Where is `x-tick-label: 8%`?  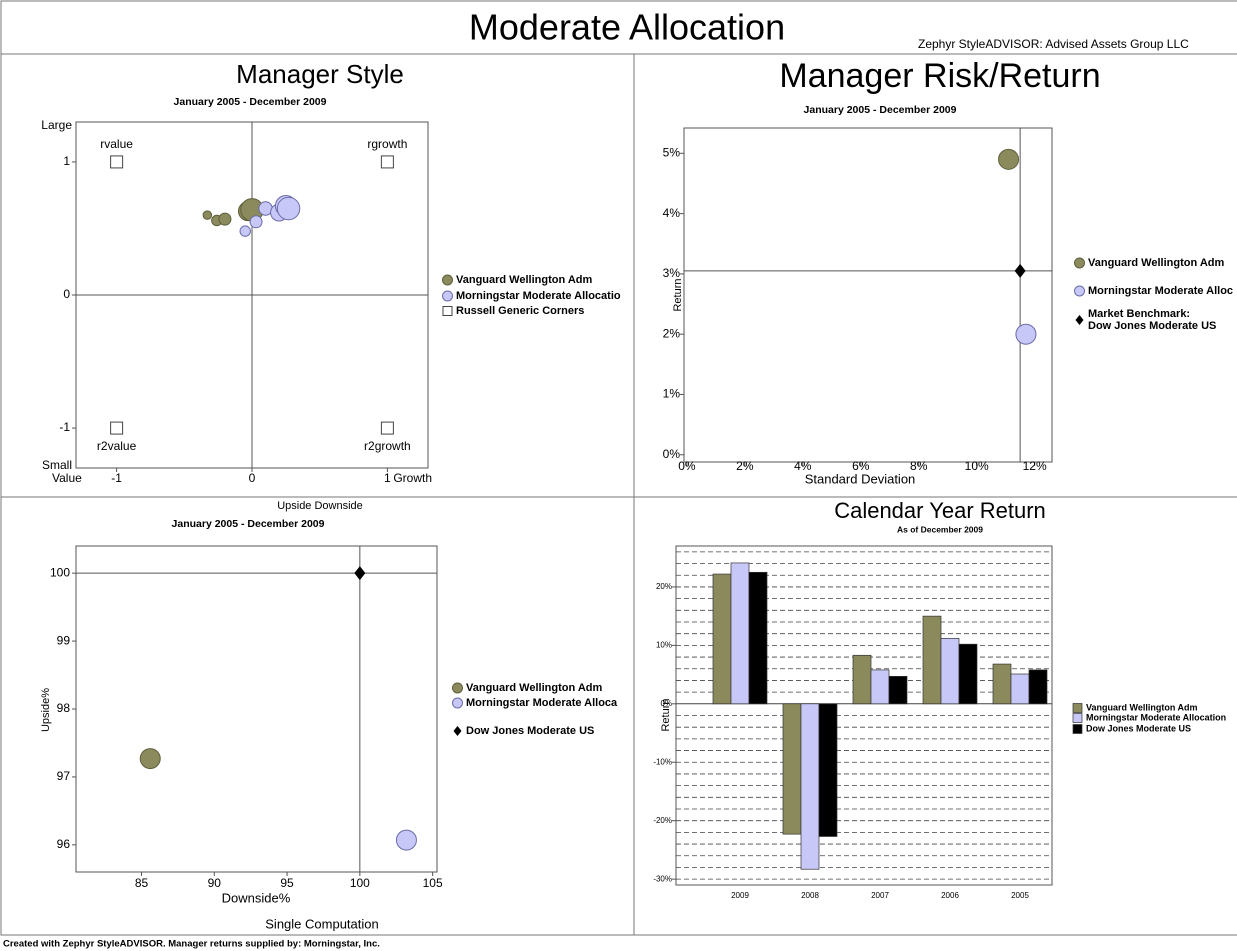 x-tick-label: 8% is located at coordinates (919, 466).